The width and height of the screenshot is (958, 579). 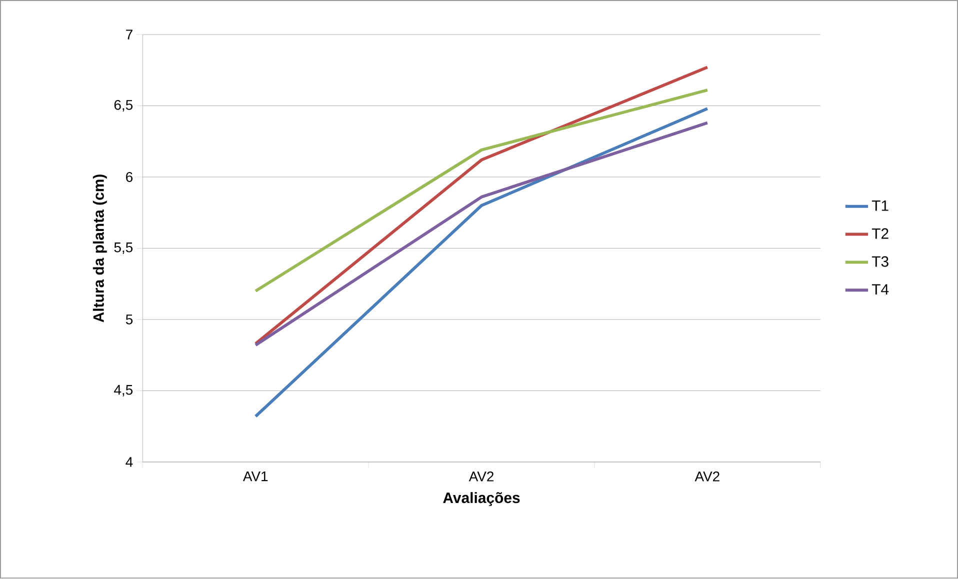 I want to click on legend-label: T4, so click(x=880, y=289).